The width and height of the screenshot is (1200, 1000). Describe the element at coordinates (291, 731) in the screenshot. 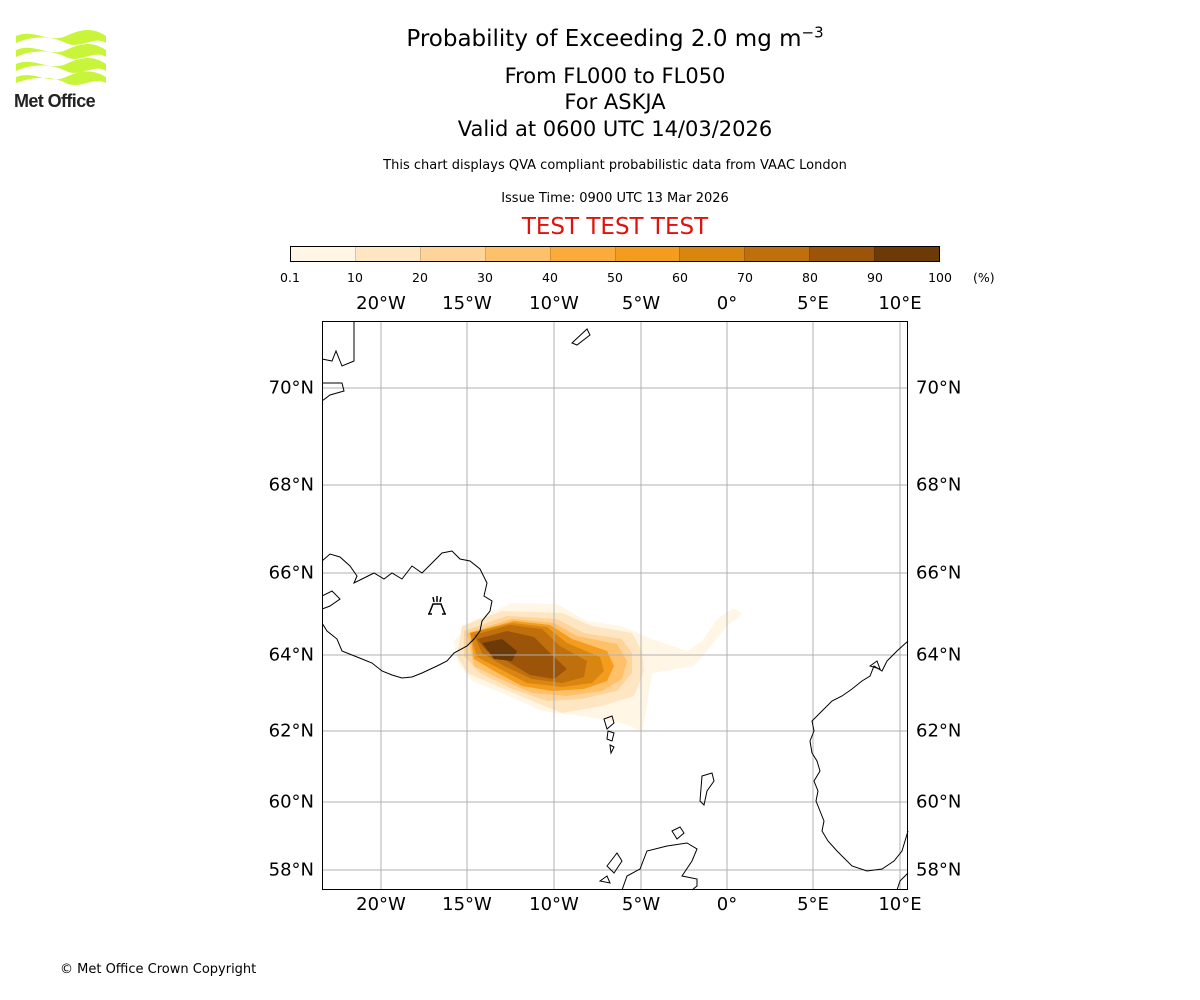

I see `lat-label-left: 62°N` at that location.